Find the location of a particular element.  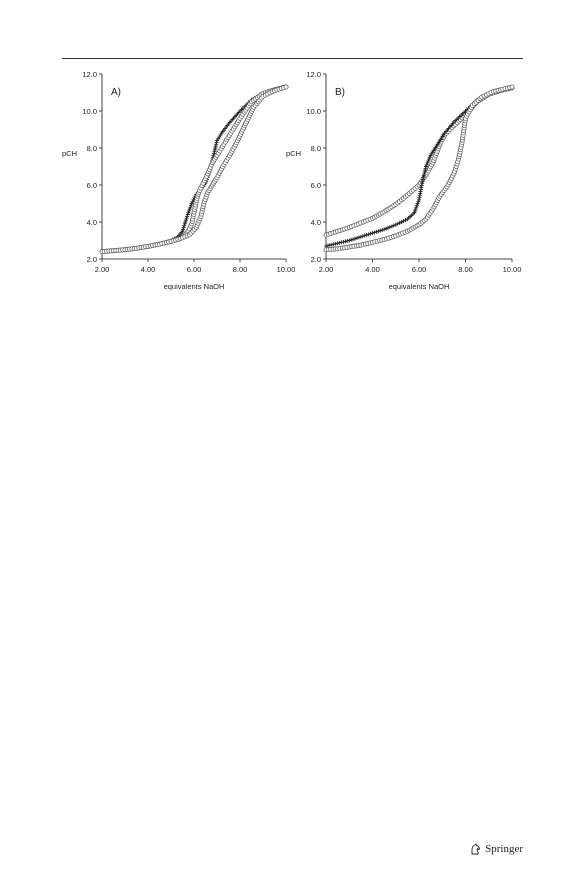

panel-label: A) is located at coordinates (116, 92).